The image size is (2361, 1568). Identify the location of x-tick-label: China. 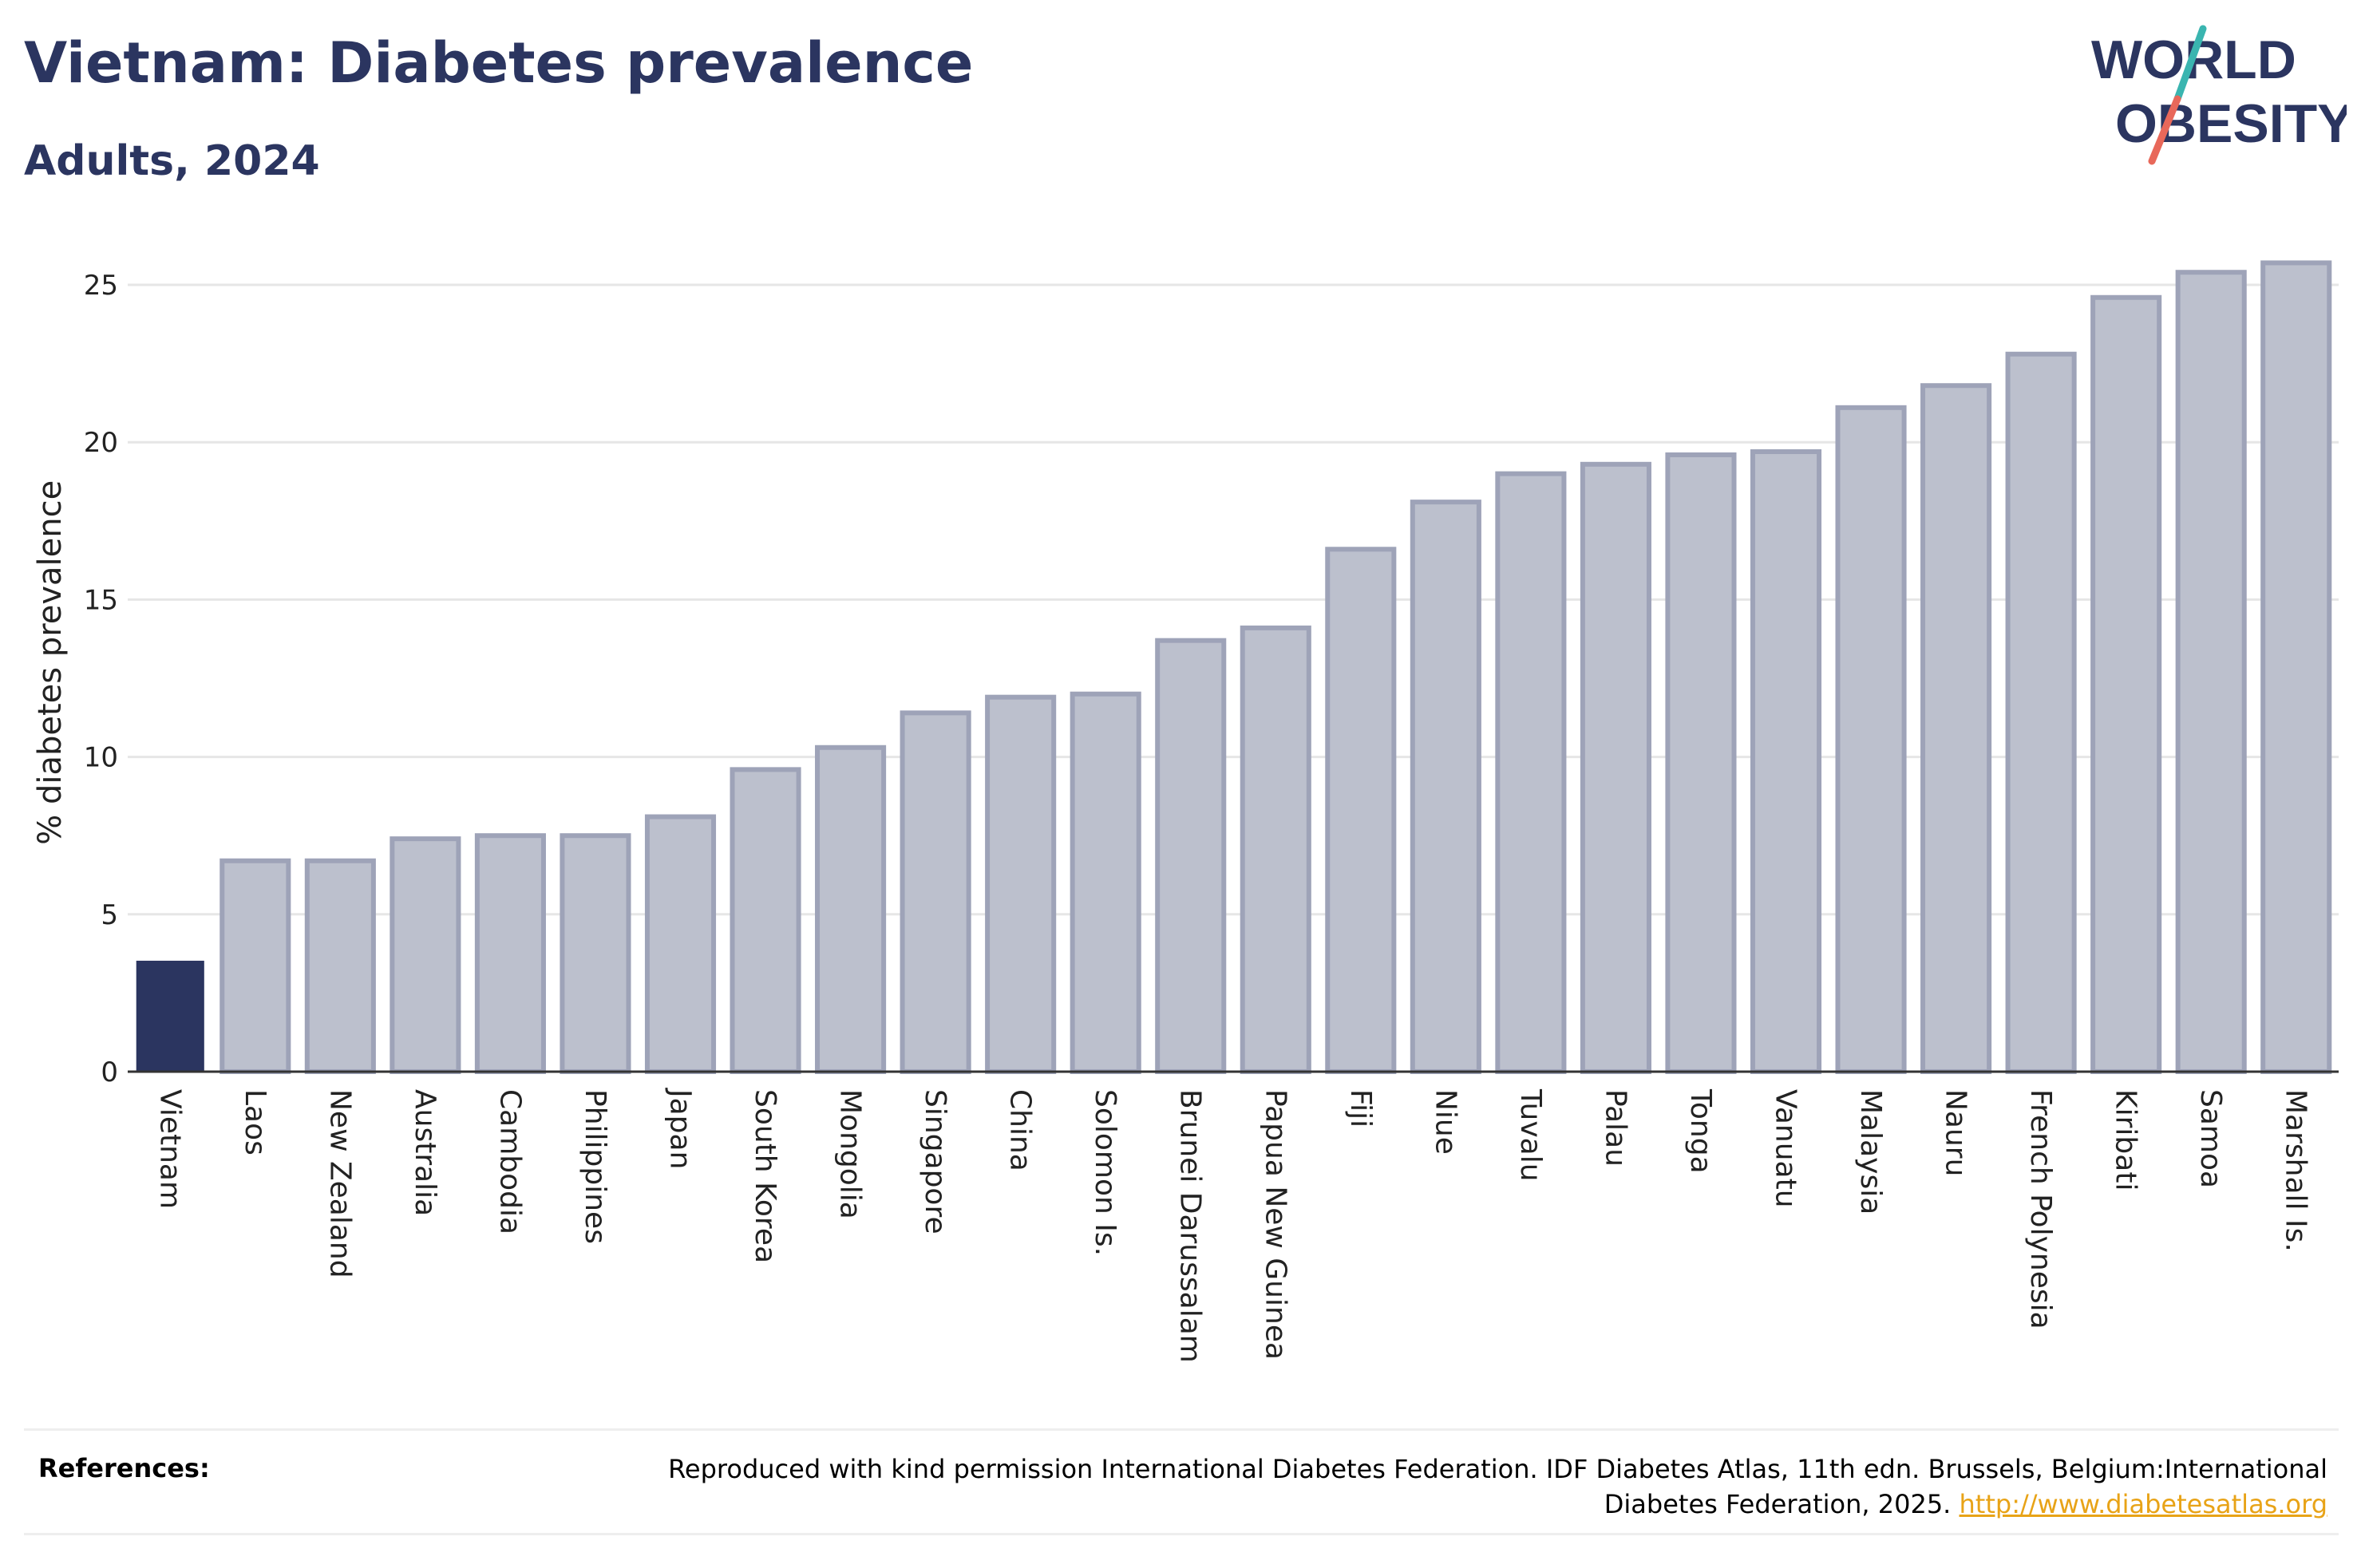
(1020, 1130).